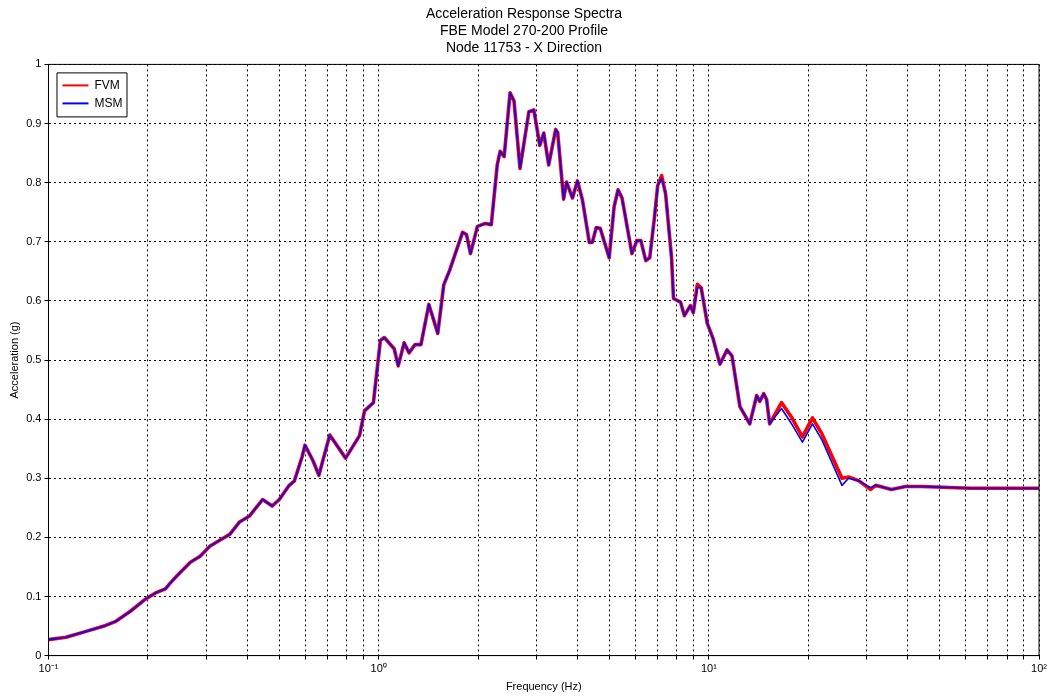 This screenshot has height=698, width=1050. Describe the element at coordinates (34, 477) in the screenshot. I see `y-tick-label: 0.3` at that location.